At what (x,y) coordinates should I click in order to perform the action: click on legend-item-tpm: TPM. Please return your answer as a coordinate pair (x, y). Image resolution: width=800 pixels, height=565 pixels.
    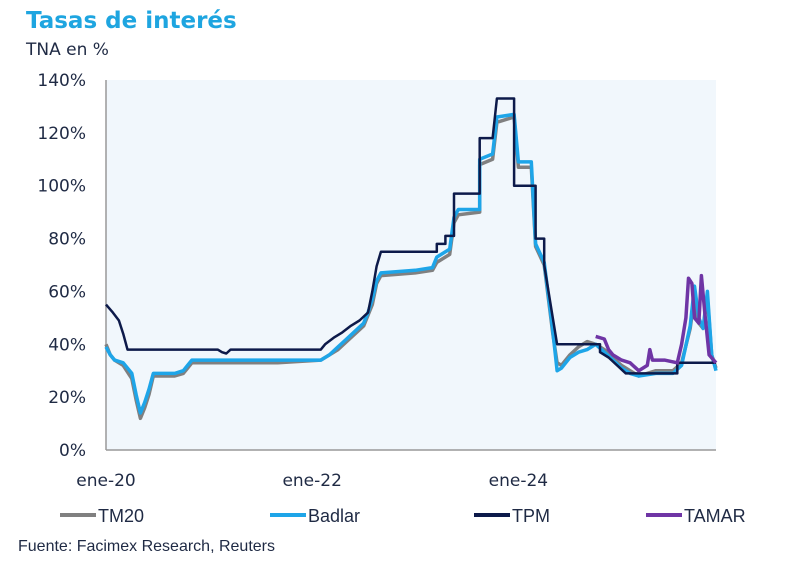
    Looking at the image, I should click on (512, 516).